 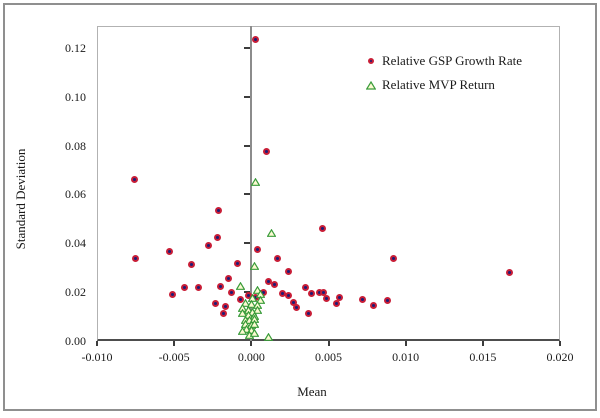 What do you see at coordinates (371, 61) in the screenshot?
I see `filled-circle-marker-icon` at bounding box center [371, 61].